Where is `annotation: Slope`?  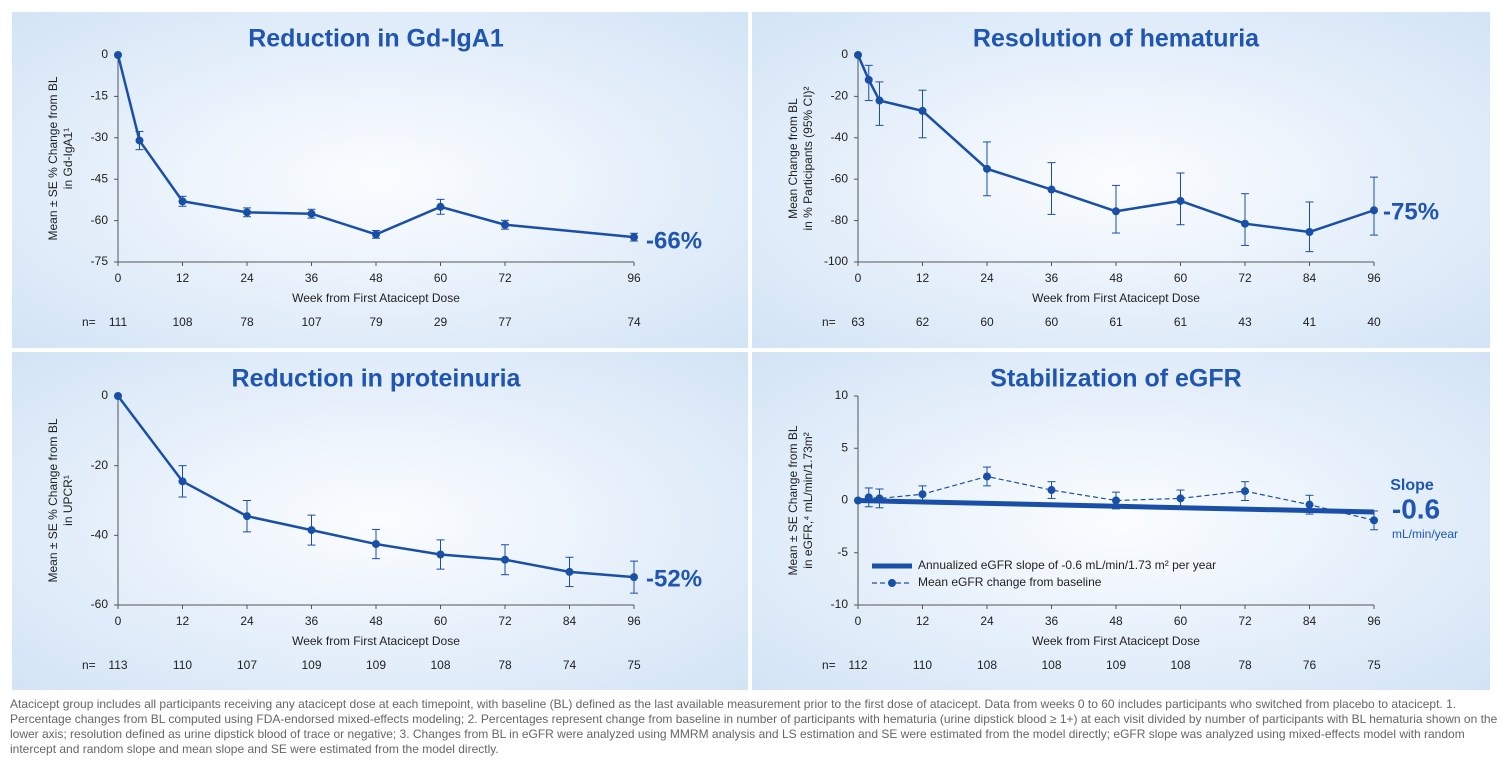
annotation: Slope is located at coordinates (1412, 485).